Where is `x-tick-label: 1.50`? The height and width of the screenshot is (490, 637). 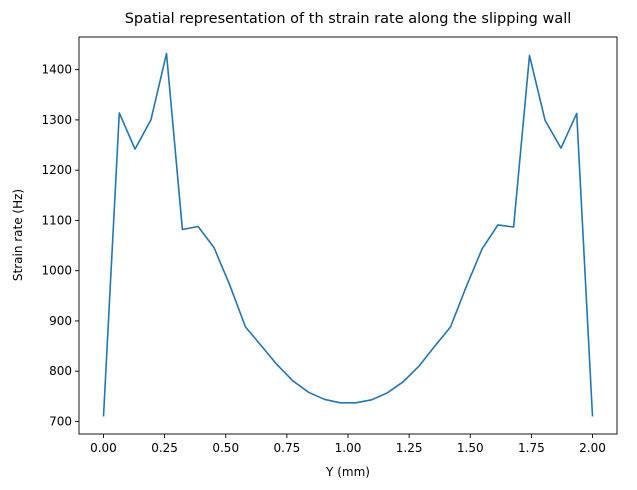 x-tick-label: 1.50 is located at coordinates (470, 448).